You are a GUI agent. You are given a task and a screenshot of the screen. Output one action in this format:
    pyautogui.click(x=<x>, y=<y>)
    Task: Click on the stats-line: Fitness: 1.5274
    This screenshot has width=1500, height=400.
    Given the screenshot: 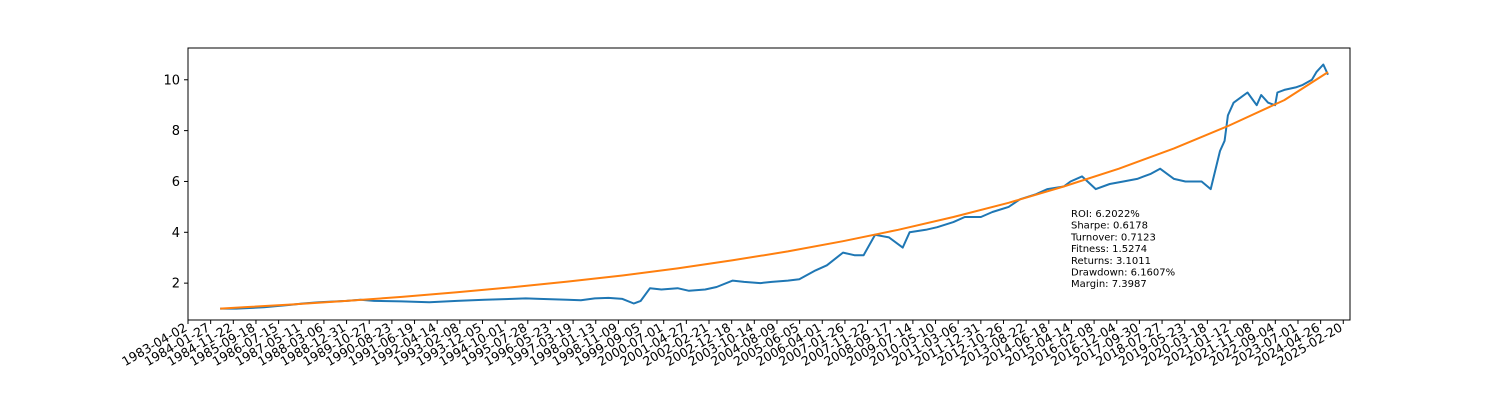 What is the action you would take?
    pyautogui.click(x=1109, y=249)
    